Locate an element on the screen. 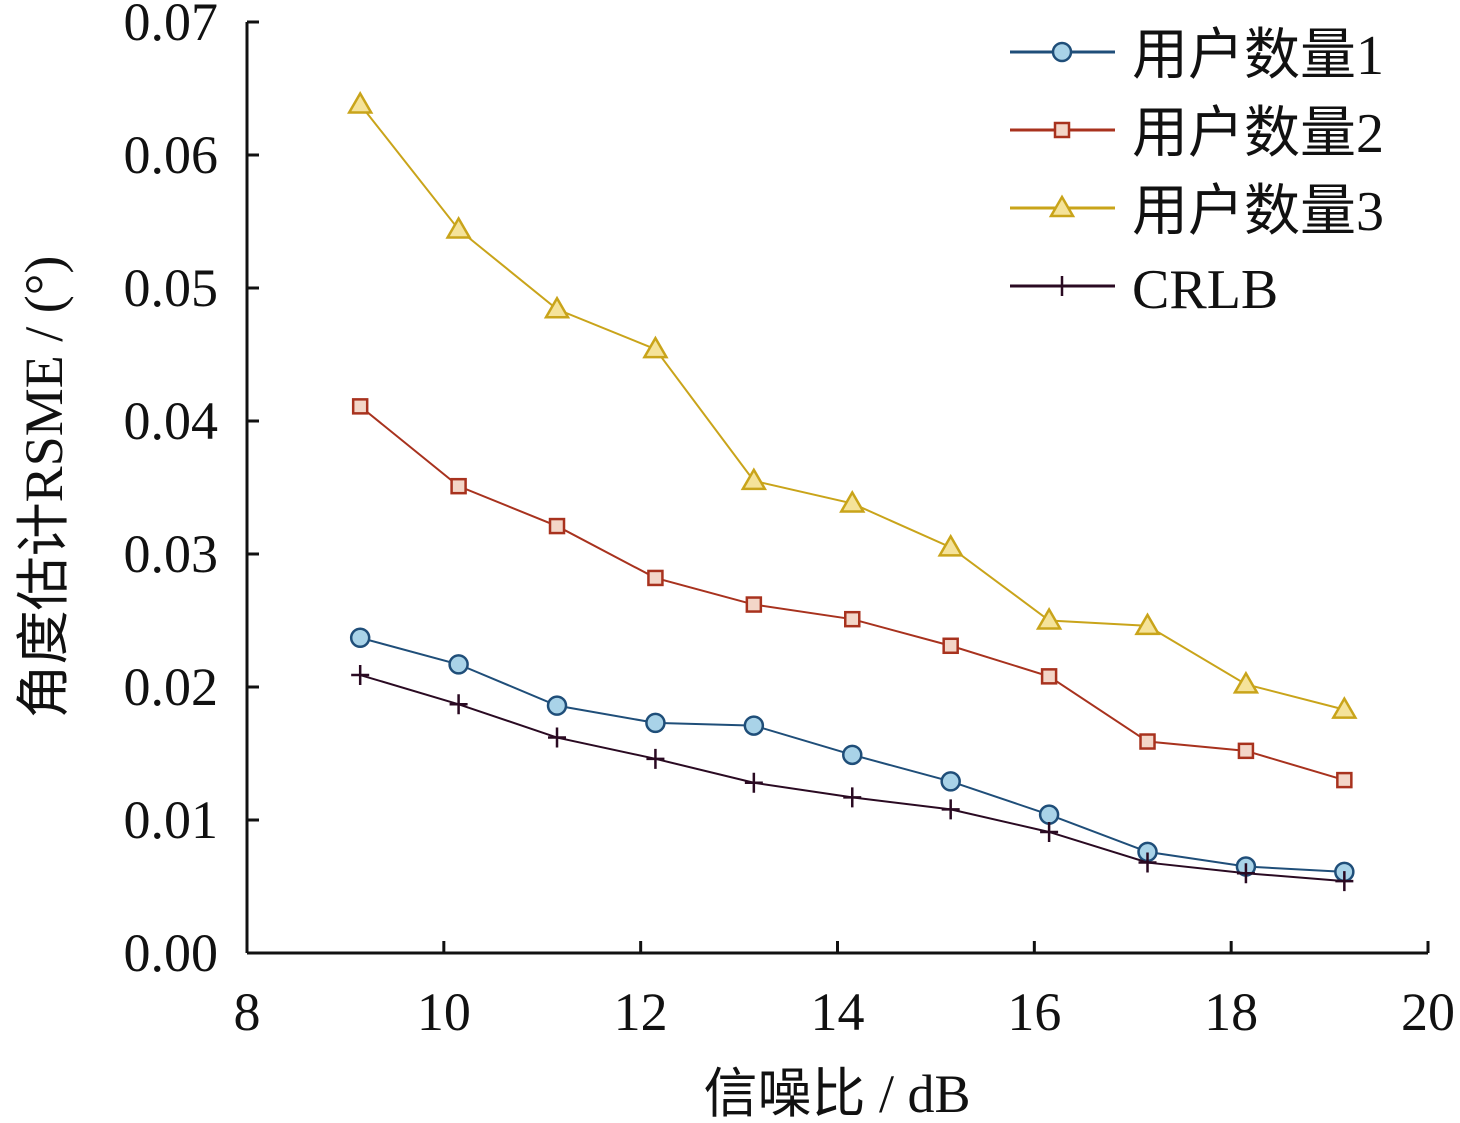  x-axis-label: 信噪比 / dB is located at coordinates (836, 1093).